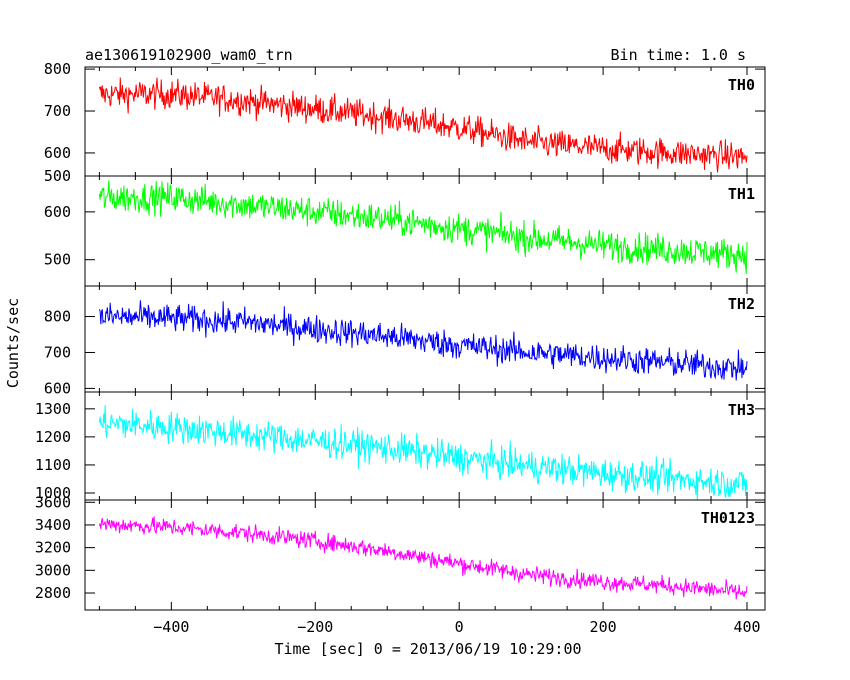 This screenshot has width=850, height=680. I want to click on x-tick-label: −200, so click(315, 627).